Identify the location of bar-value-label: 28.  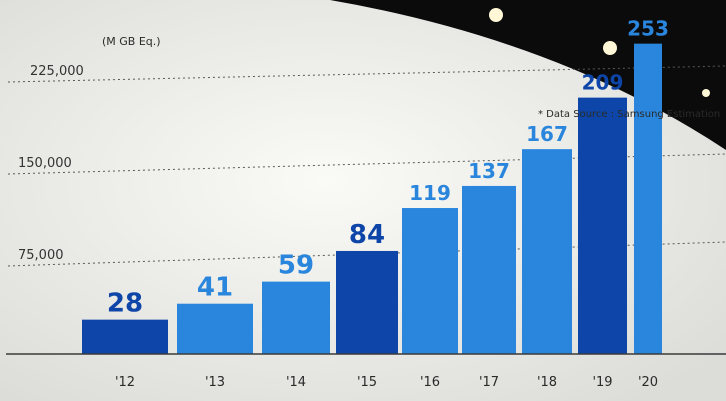
(125, 304).